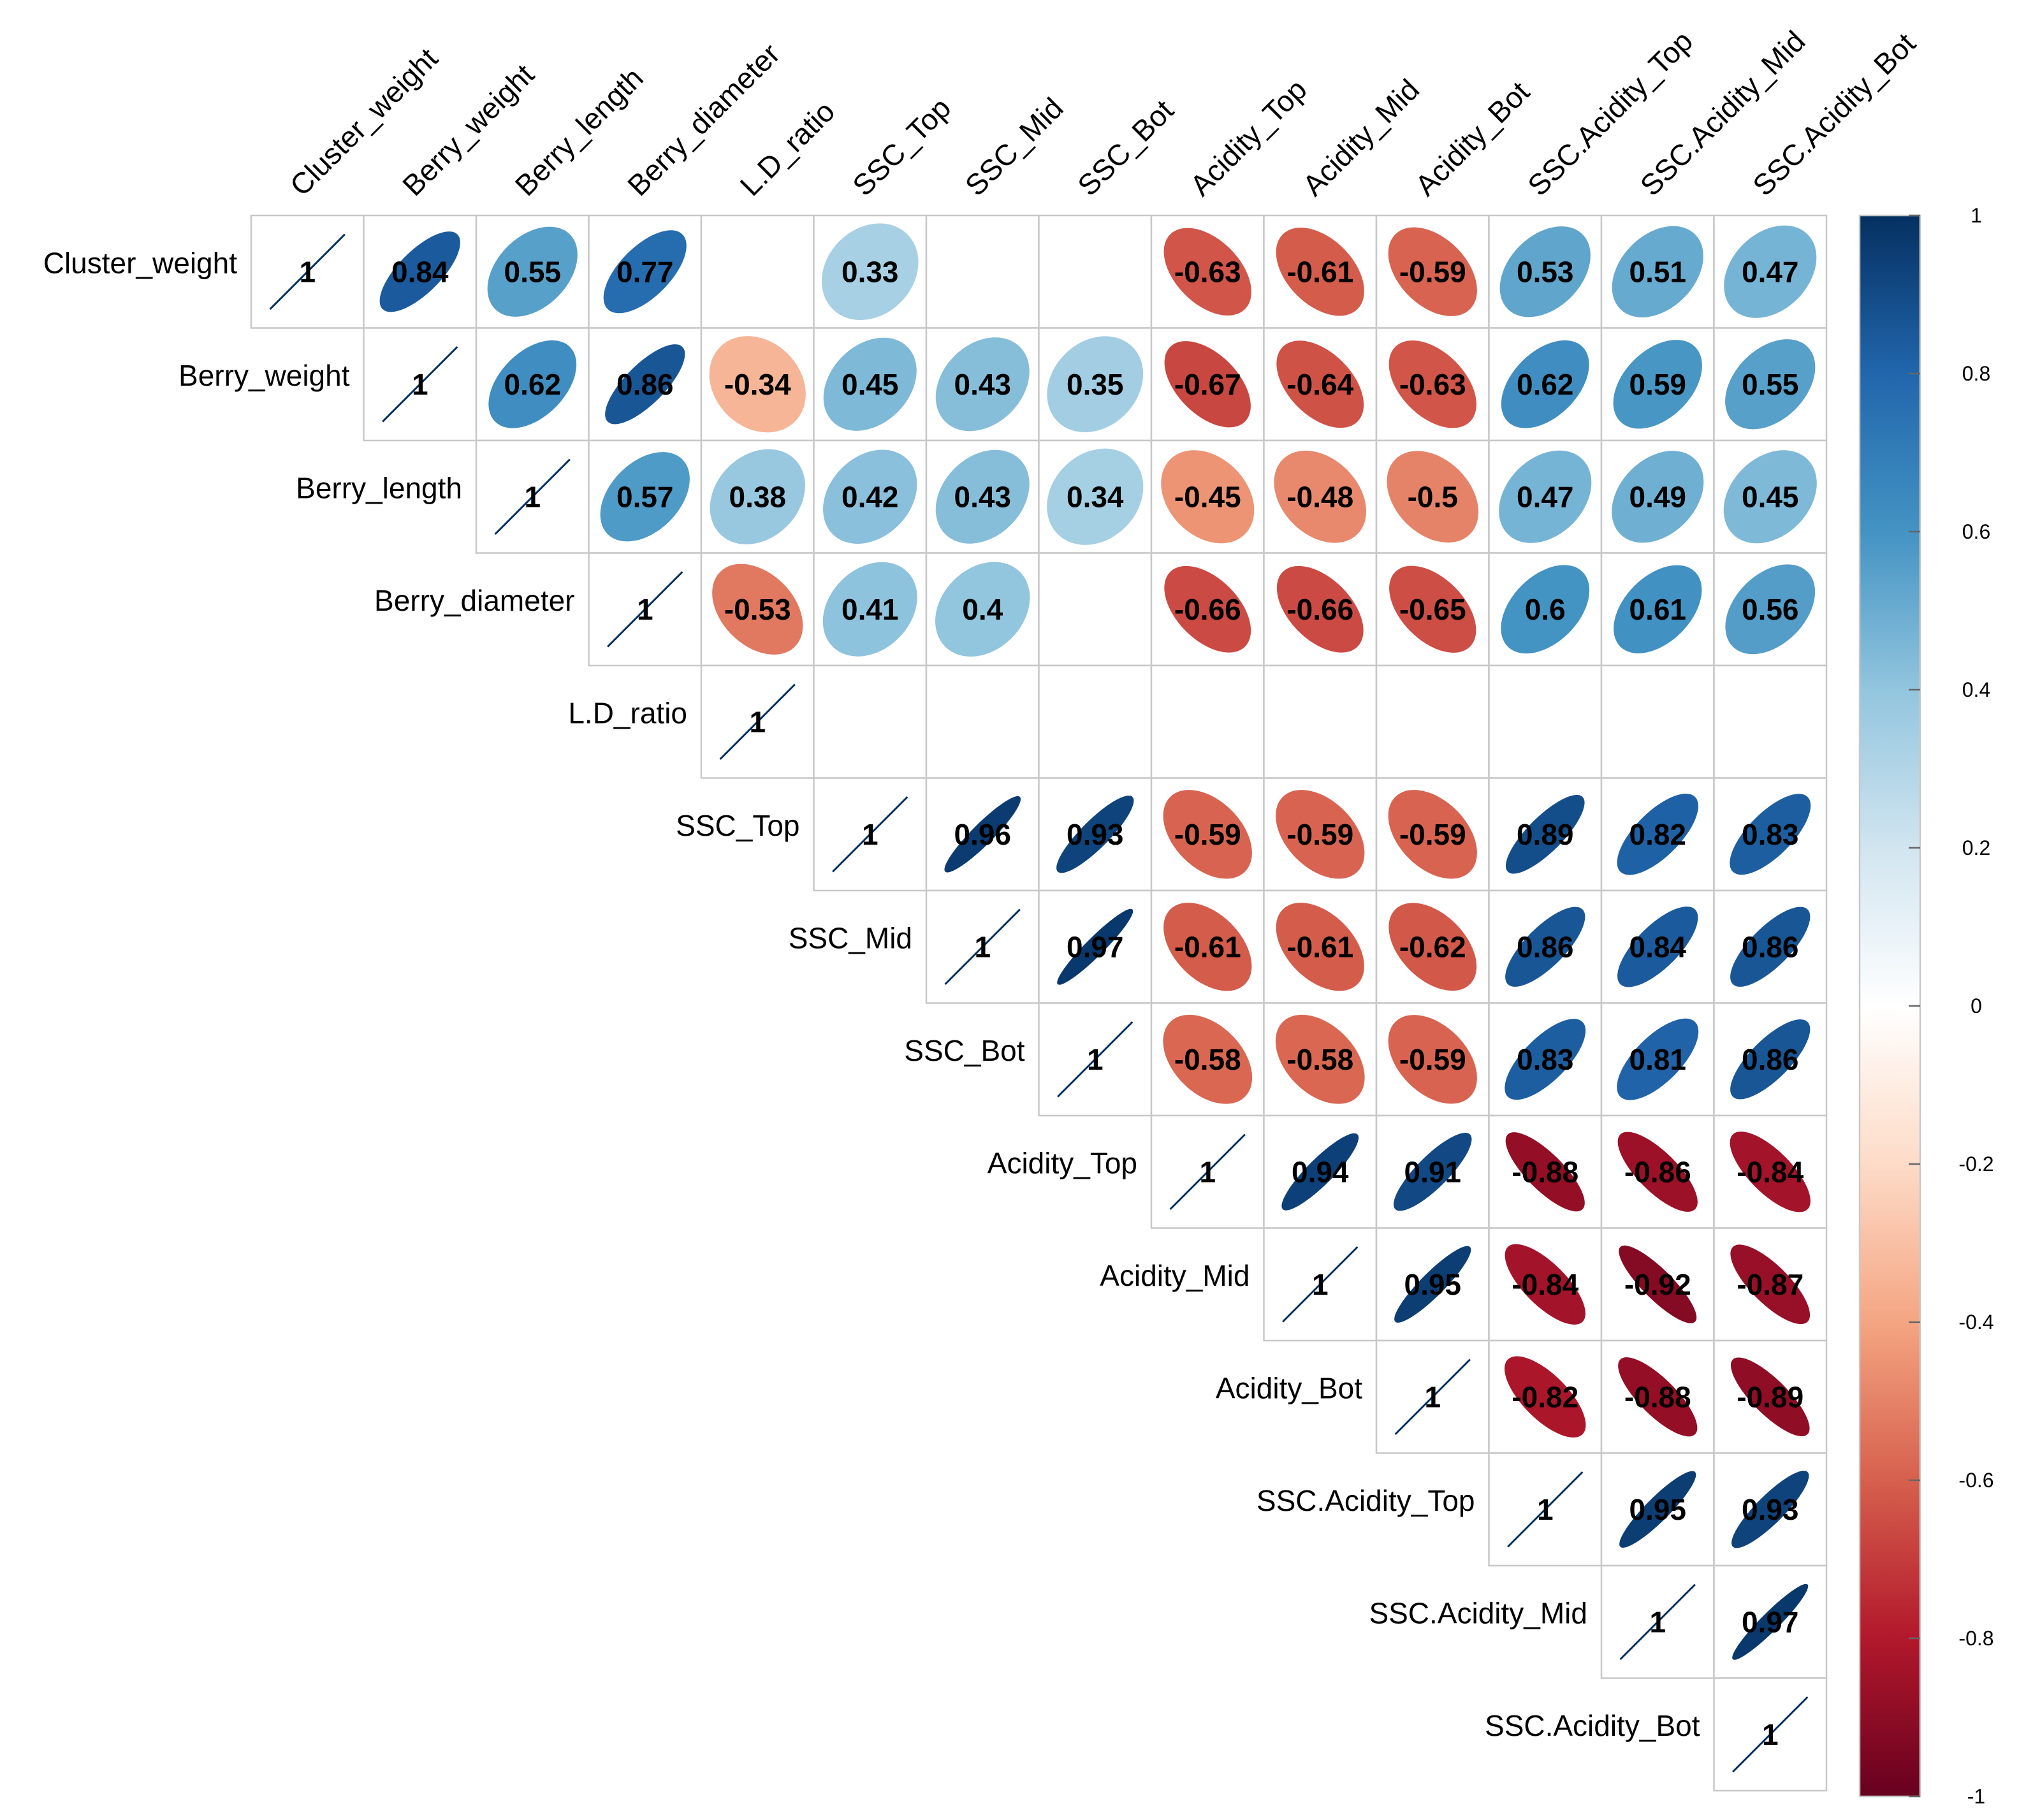  What do you see at coordinates (1433, 946) in the screenshot?
I see `corr-value-label: -0.62` at bounding box center [1433, 946].